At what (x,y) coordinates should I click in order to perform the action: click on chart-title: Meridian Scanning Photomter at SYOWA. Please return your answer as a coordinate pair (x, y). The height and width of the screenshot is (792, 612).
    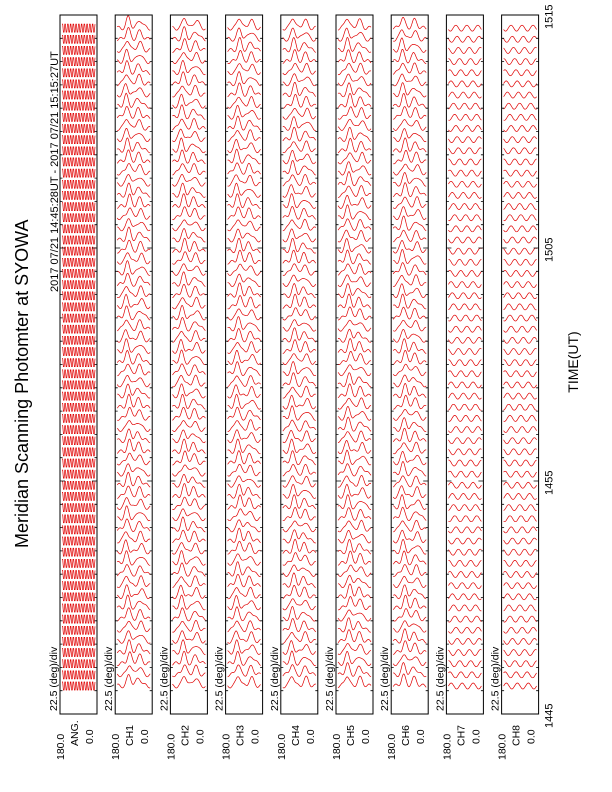
    Looking at the image, I should click on (22, 384).